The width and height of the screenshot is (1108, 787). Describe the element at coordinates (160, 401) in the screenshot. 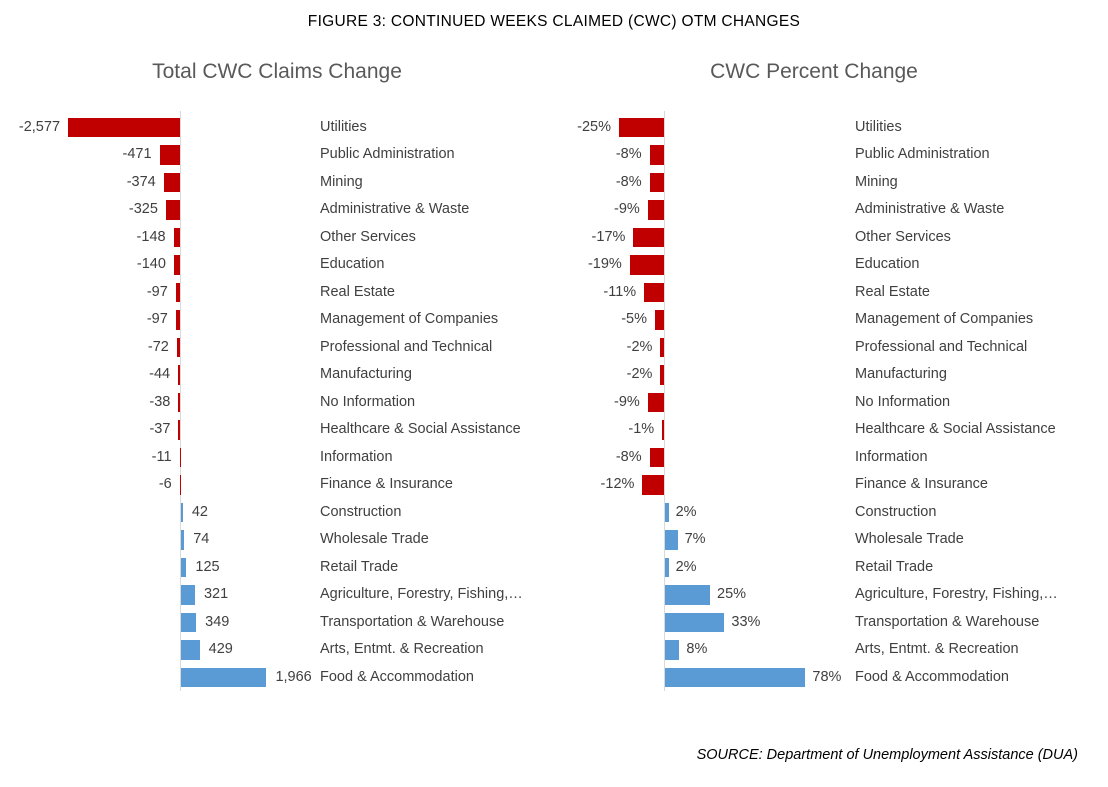

I see `value-label: -38` at that location.